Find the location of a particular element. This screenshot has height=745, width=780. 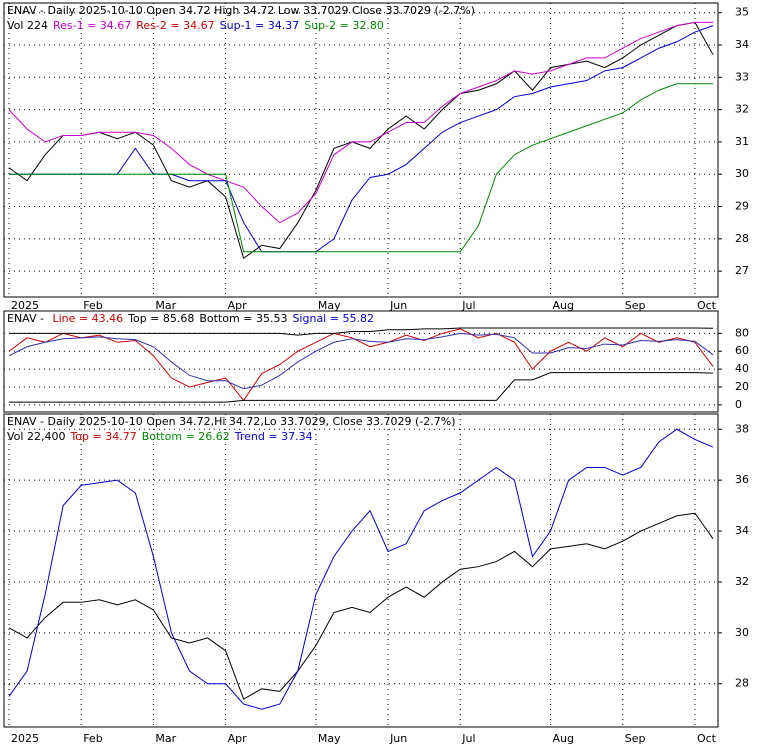

header-text: Line = 43.46 is located at coordinates (88, 318).